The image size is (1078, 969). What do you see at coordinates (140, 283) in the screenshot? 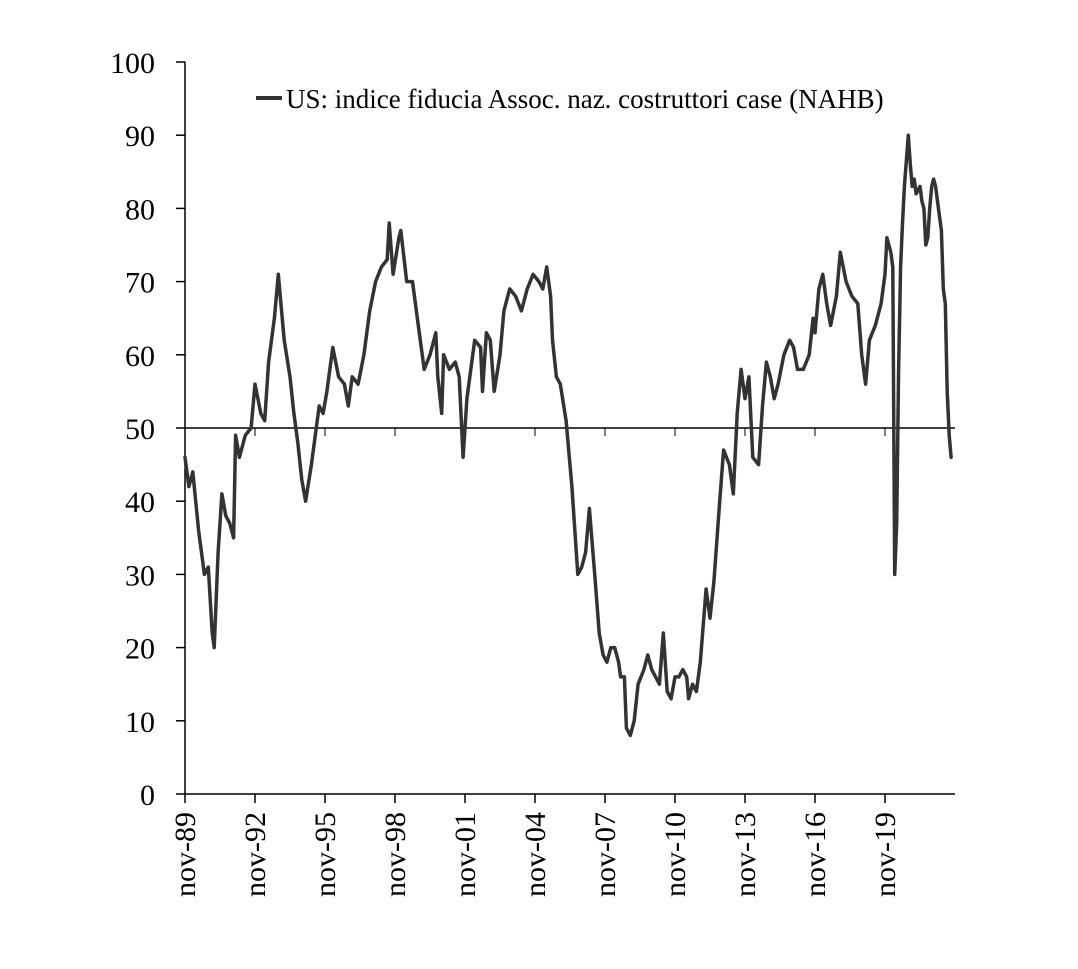
I see `y-tick-label: 70` at bounding box center [140, 283].